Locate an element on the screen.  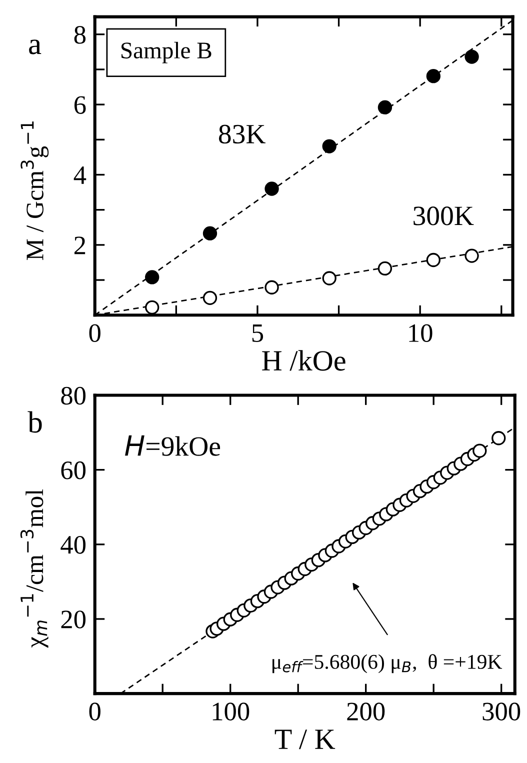
annotation: H=9kOe is located at coordinates (172, 445).